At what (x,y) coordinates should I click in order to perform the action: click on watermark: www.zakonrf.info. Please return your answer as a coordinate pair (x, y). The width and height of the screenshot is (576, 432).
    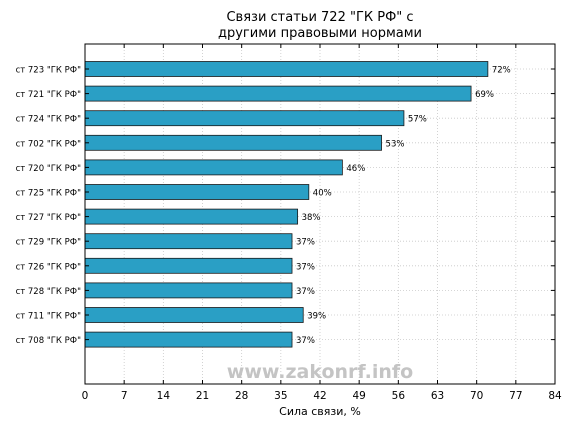
    Looking at the image, I should click on (320, 372).